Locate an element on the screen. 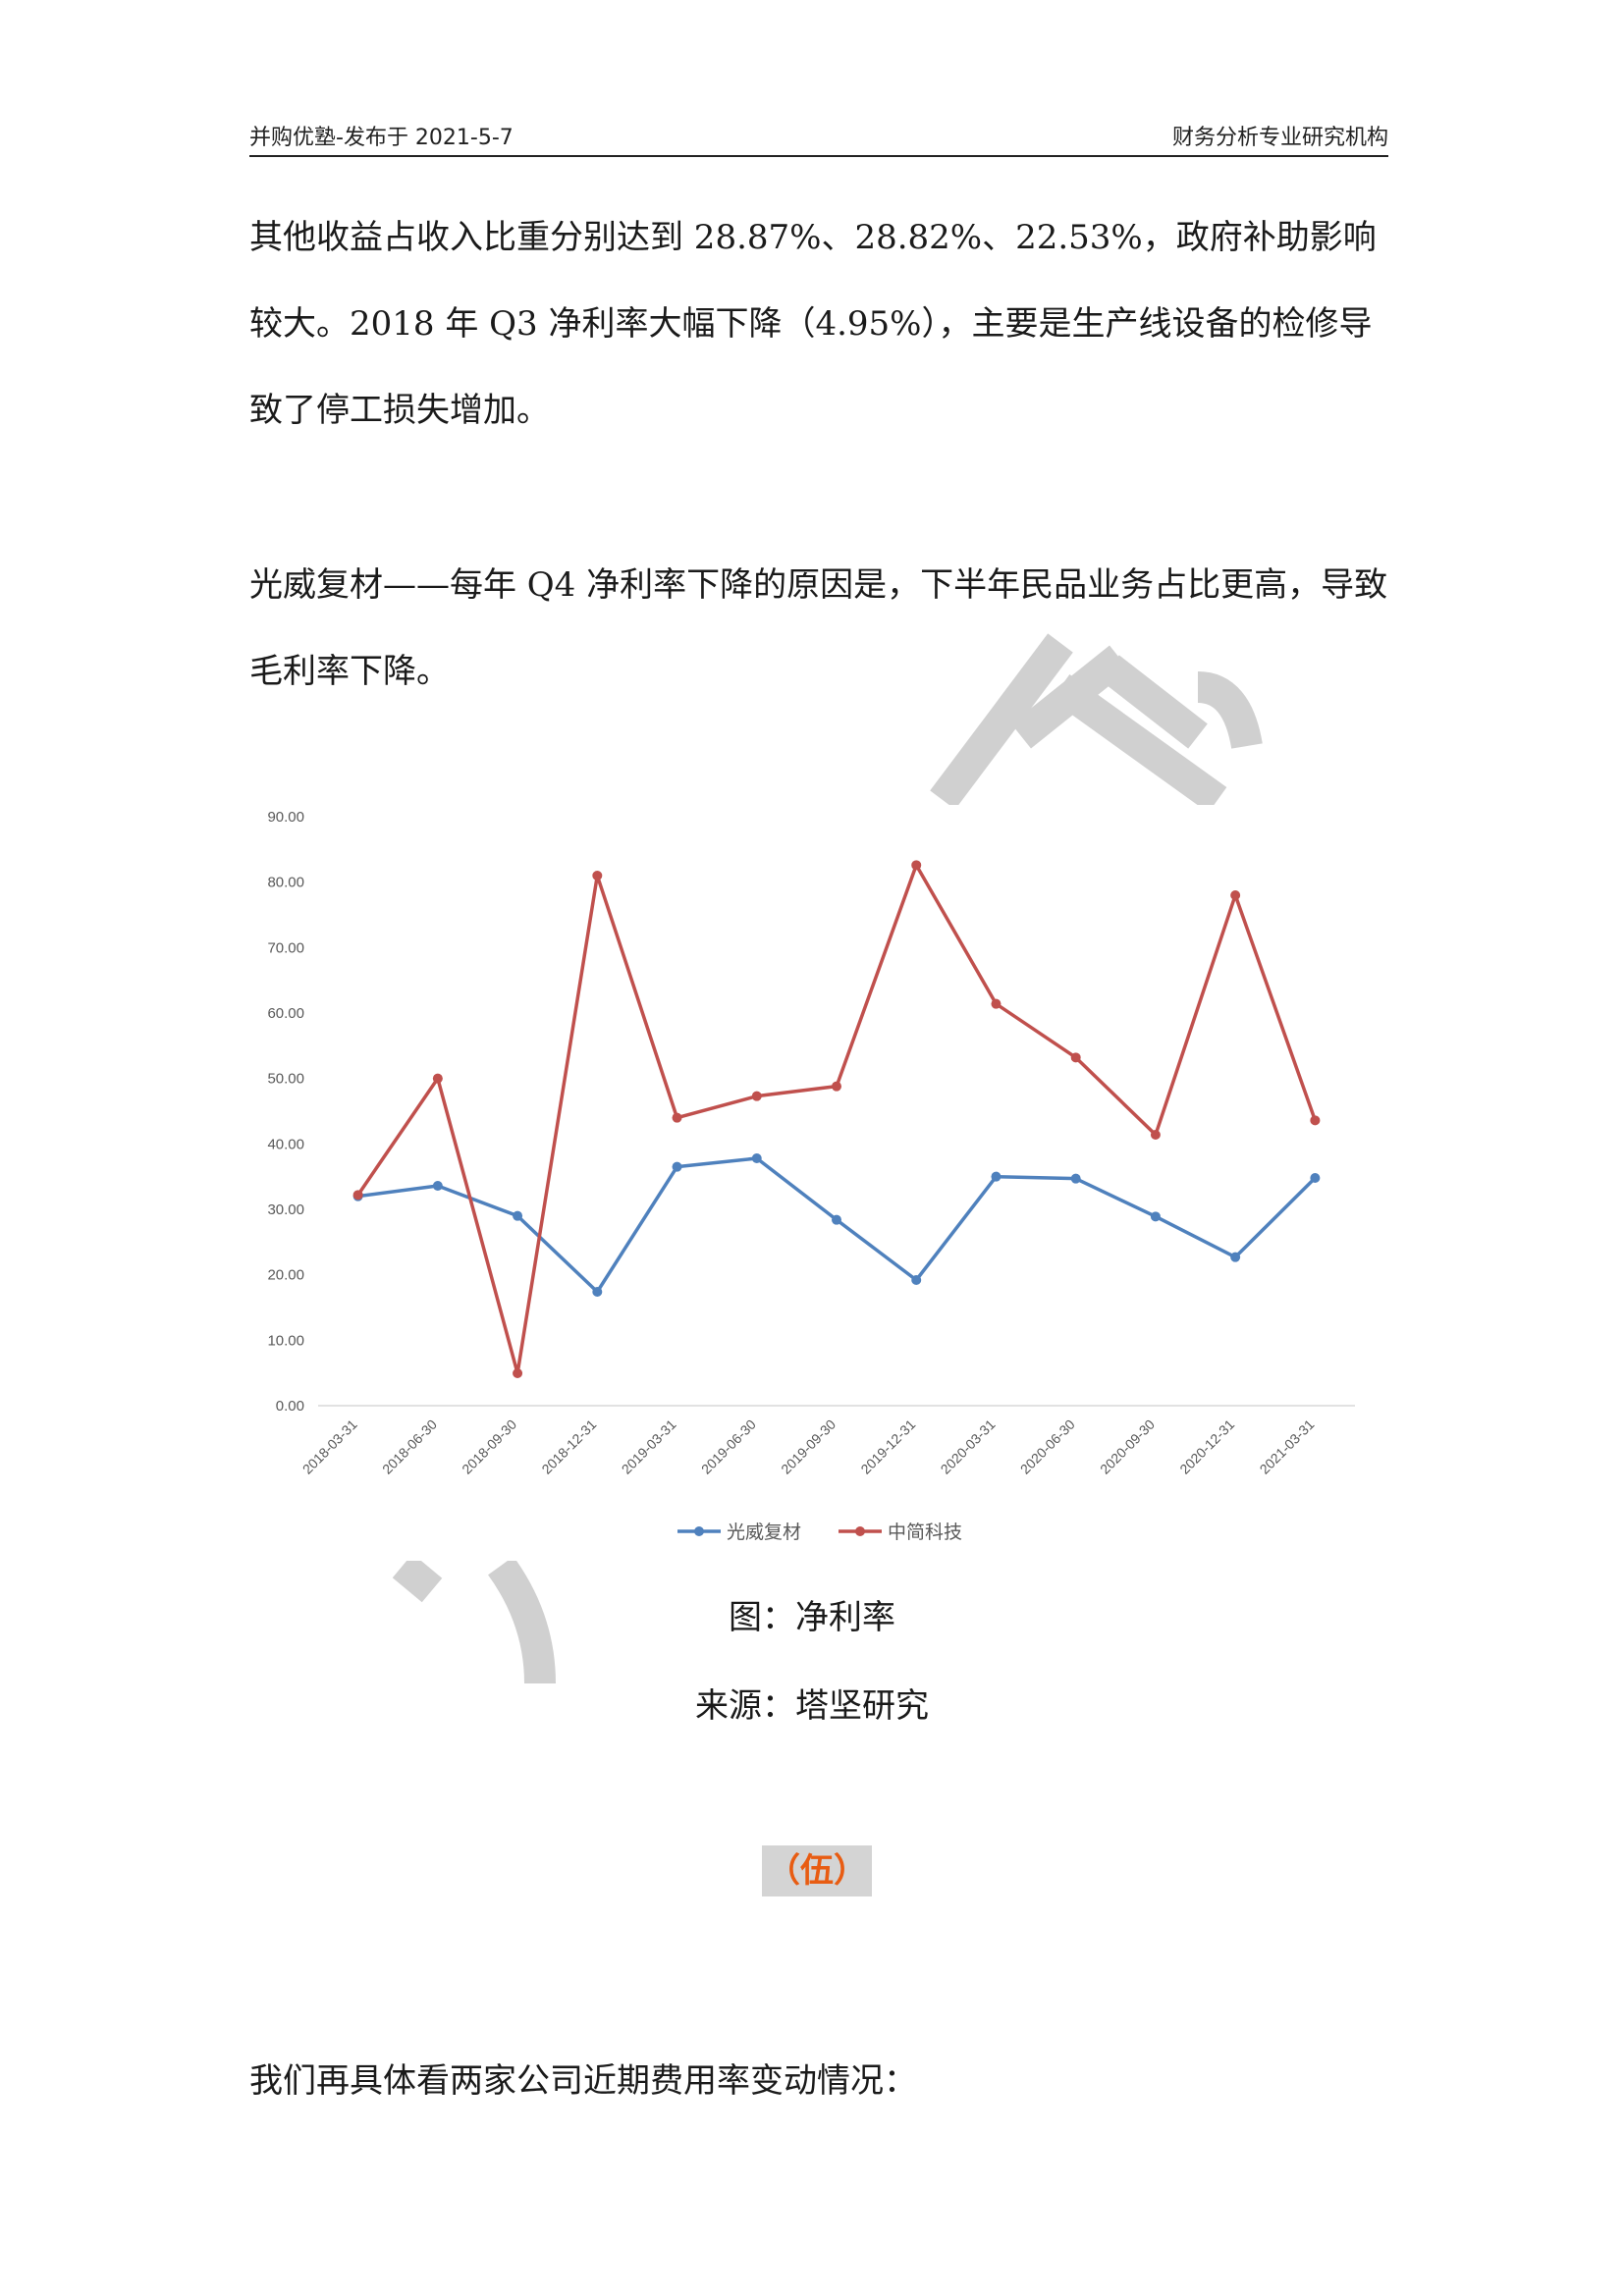 This screenshot has height=2296, width=1624. x-tick-label: 2018-09-30 is located at coordinates (489, 1446).